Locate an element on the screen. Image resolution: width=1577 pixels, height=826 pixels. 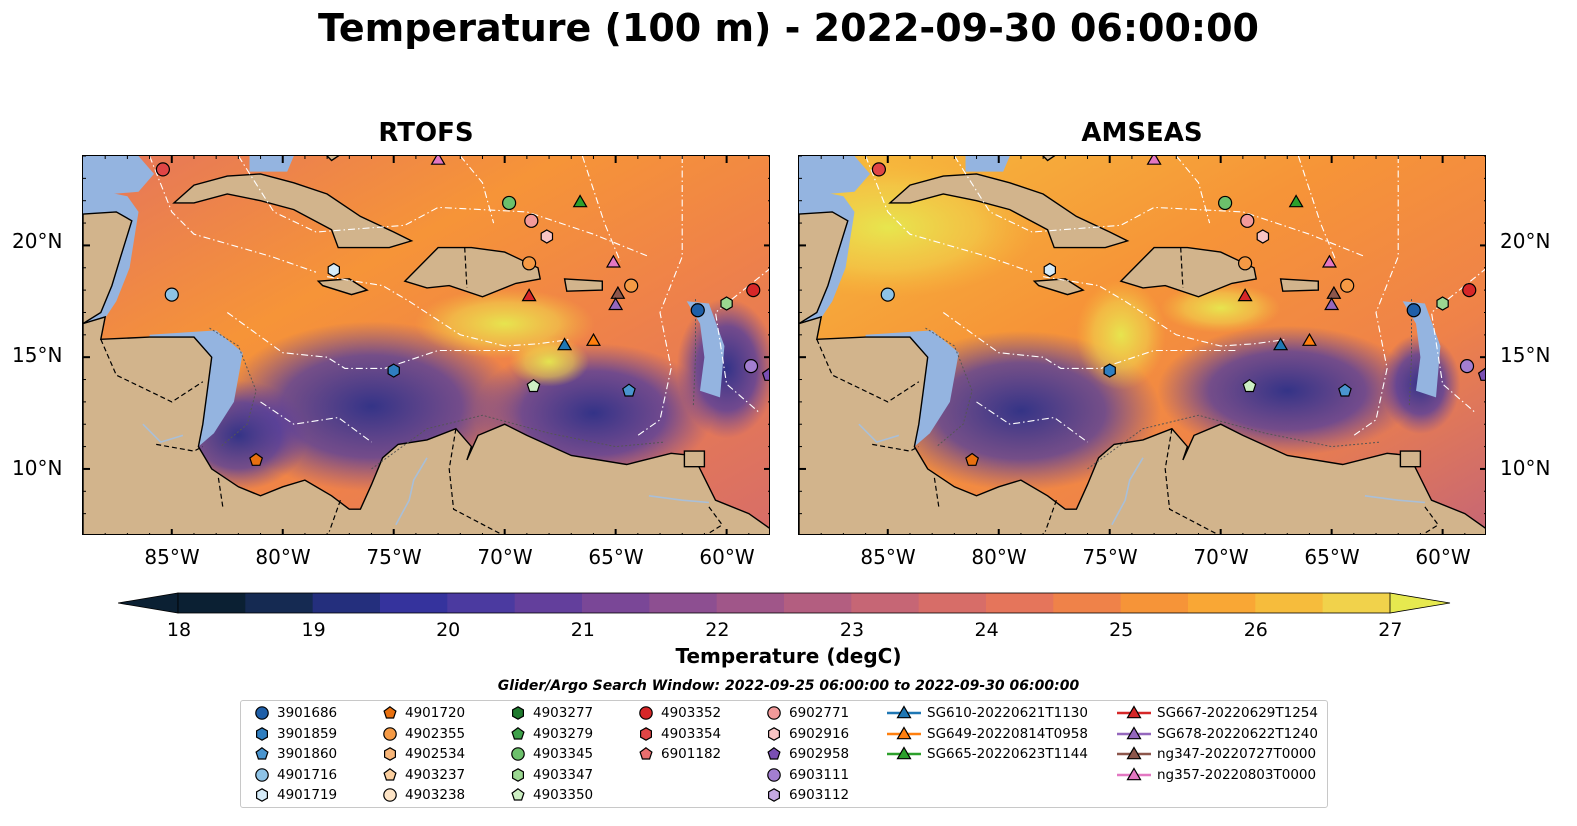
legend-item: 4903238 is located at coordinates (423, 795).